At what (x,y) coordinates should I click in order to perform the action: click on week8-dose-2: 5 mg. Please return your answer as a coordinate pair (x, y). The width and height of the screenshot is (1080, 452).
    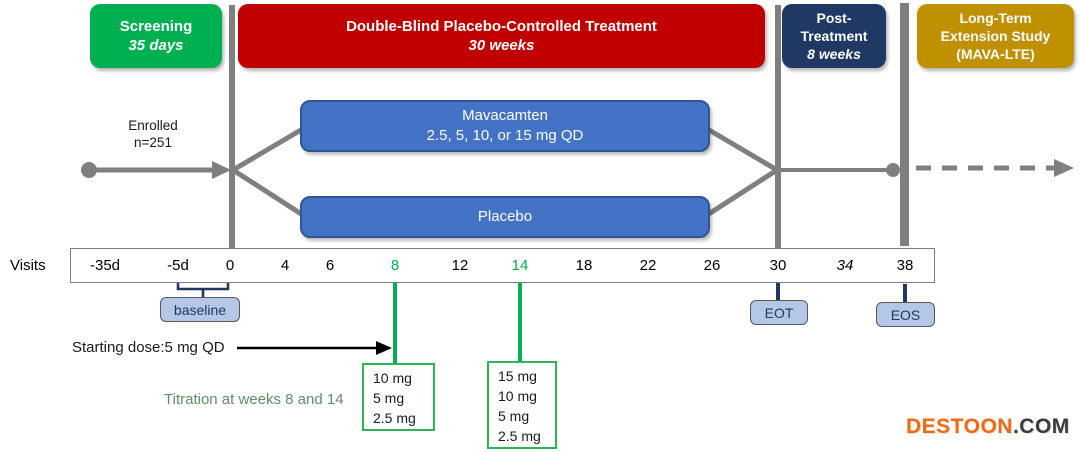
    Looking at the image, I should click on (389, 398).